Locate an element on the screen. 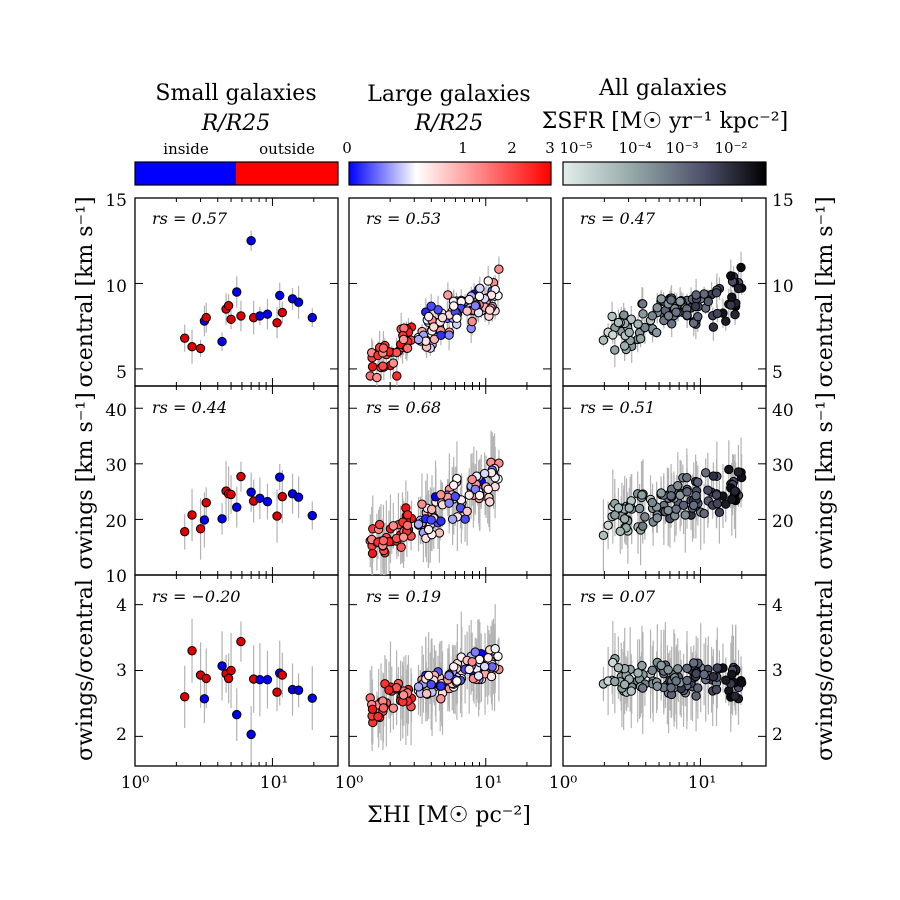 The height and width of the screenshot is (900, 900). ytick-ratio-2: 2 is located at coordinates (121, 735).